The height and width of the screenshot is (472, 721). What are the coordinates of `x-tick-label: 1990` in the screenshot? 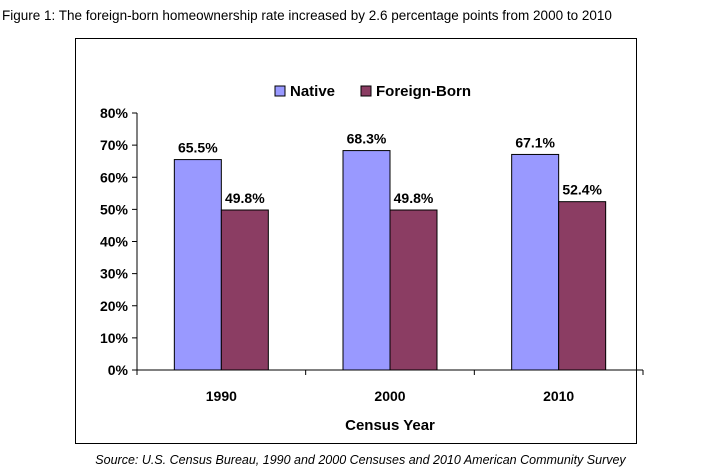 It's located at (221, 396).